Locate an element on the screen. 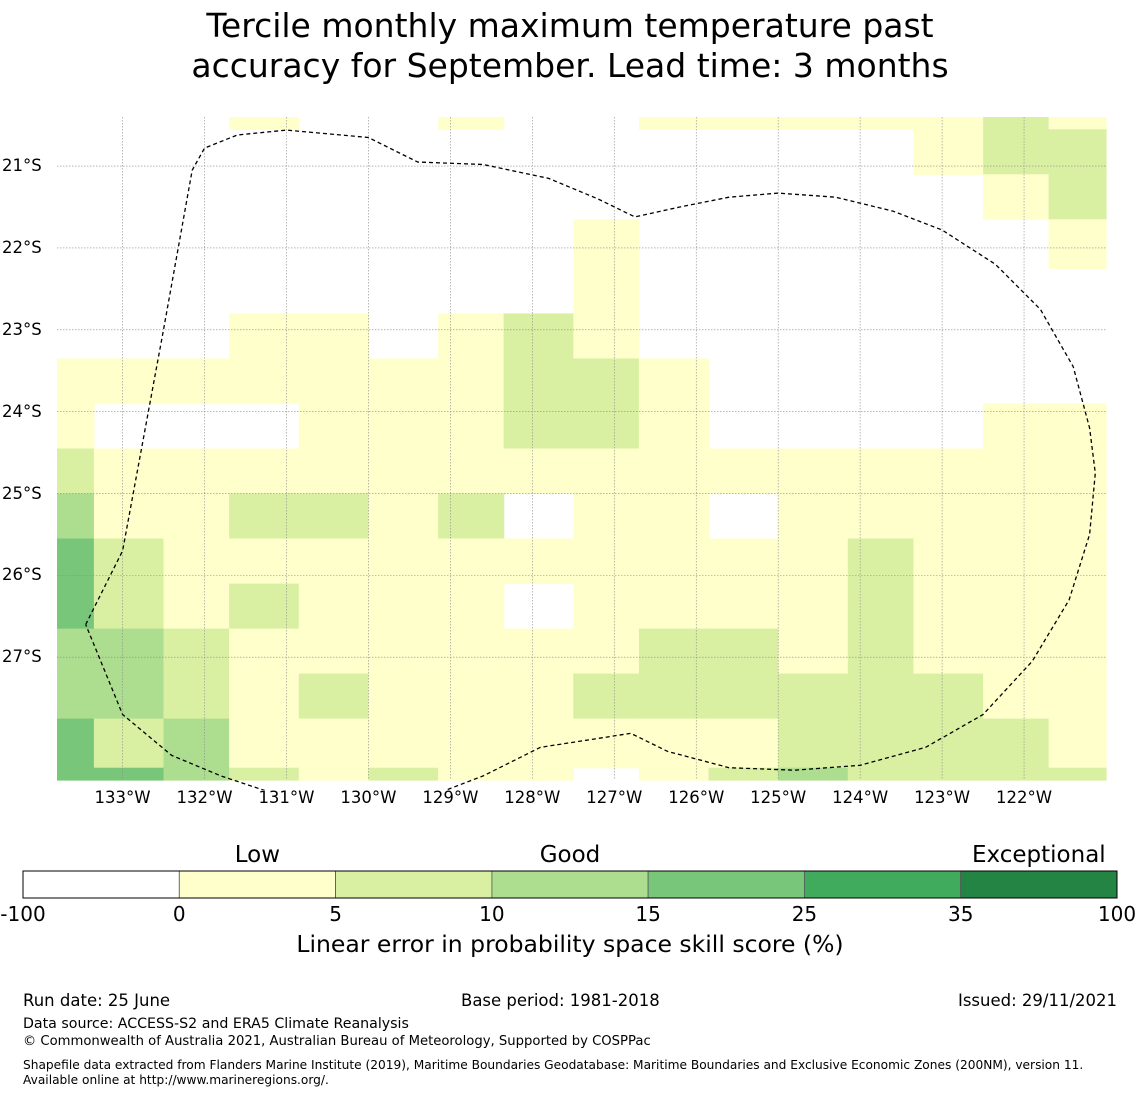  longitude-tick-label: 126°W is located at coordinates (696, 797).